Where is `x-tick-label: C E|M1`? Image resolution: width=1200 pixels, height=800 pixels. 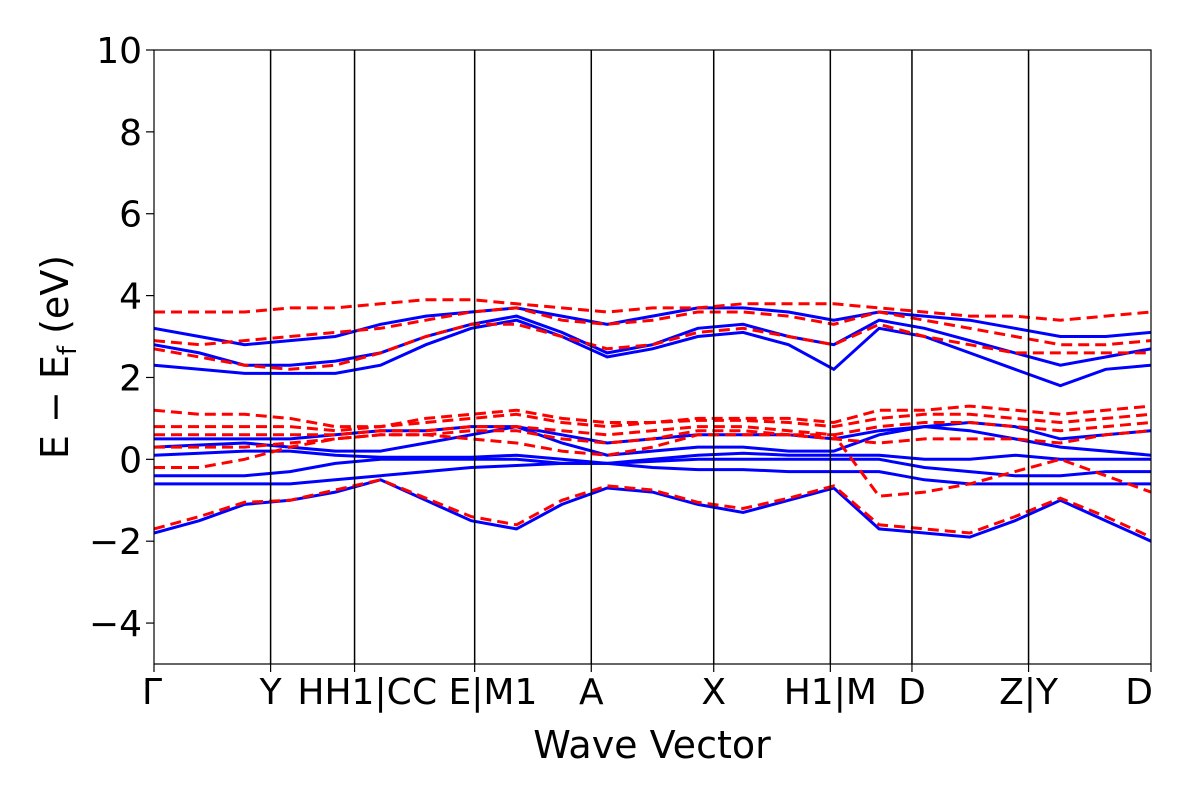 x-tick-label: C E|M1 is located at coordinates (474, 692).